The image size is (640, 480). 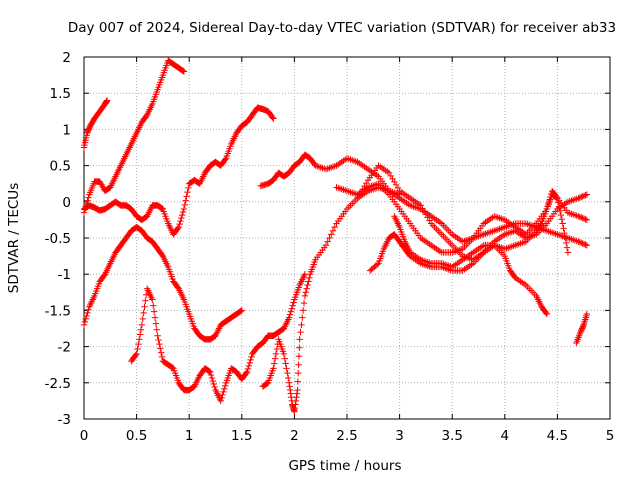 What do you see at coordinates (58, 239) in the screenshot?
I see `y-tick-label: -0.5` at bounding box center [58, 239].